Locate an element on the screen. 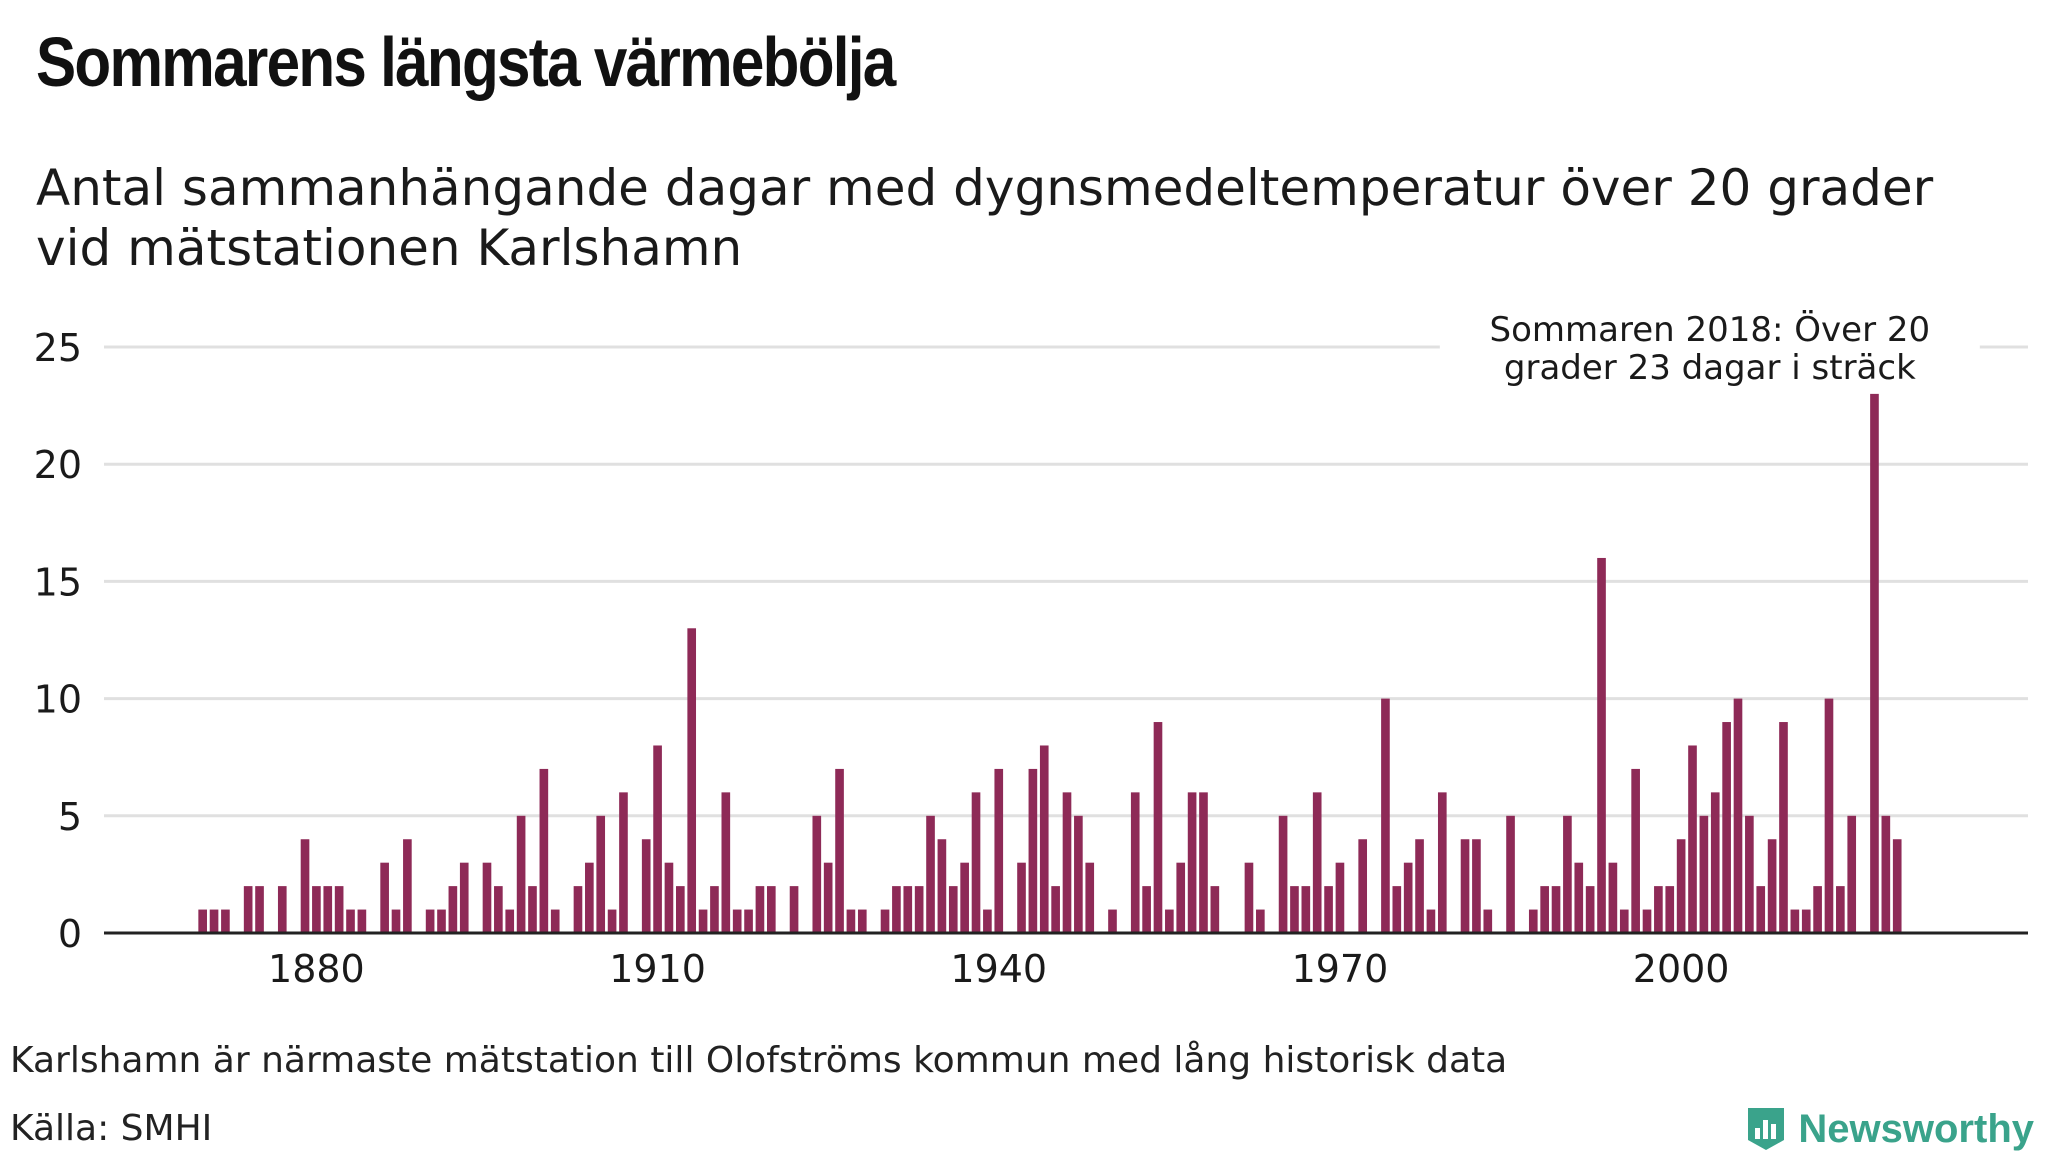 Image resolution: width=2048 pixels, height=1154 pixels. bar-1981 is located at coordinates (1465, 886).